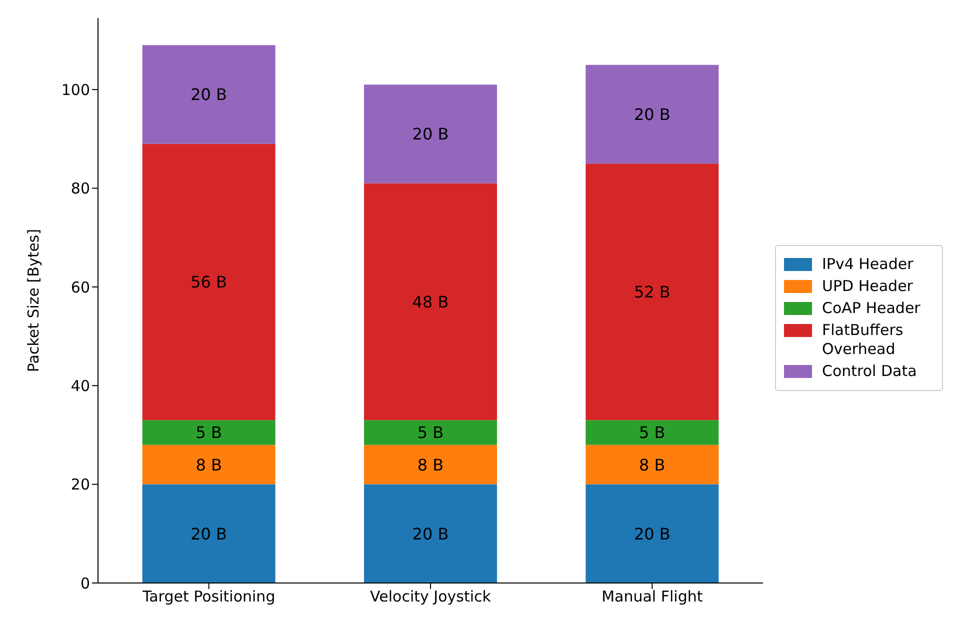 The image size is (964, 635). Describe the element at coordinates (33, 300) in the screenshot. I see `y-axis-title: Packet Size [Bytes]` at that location.